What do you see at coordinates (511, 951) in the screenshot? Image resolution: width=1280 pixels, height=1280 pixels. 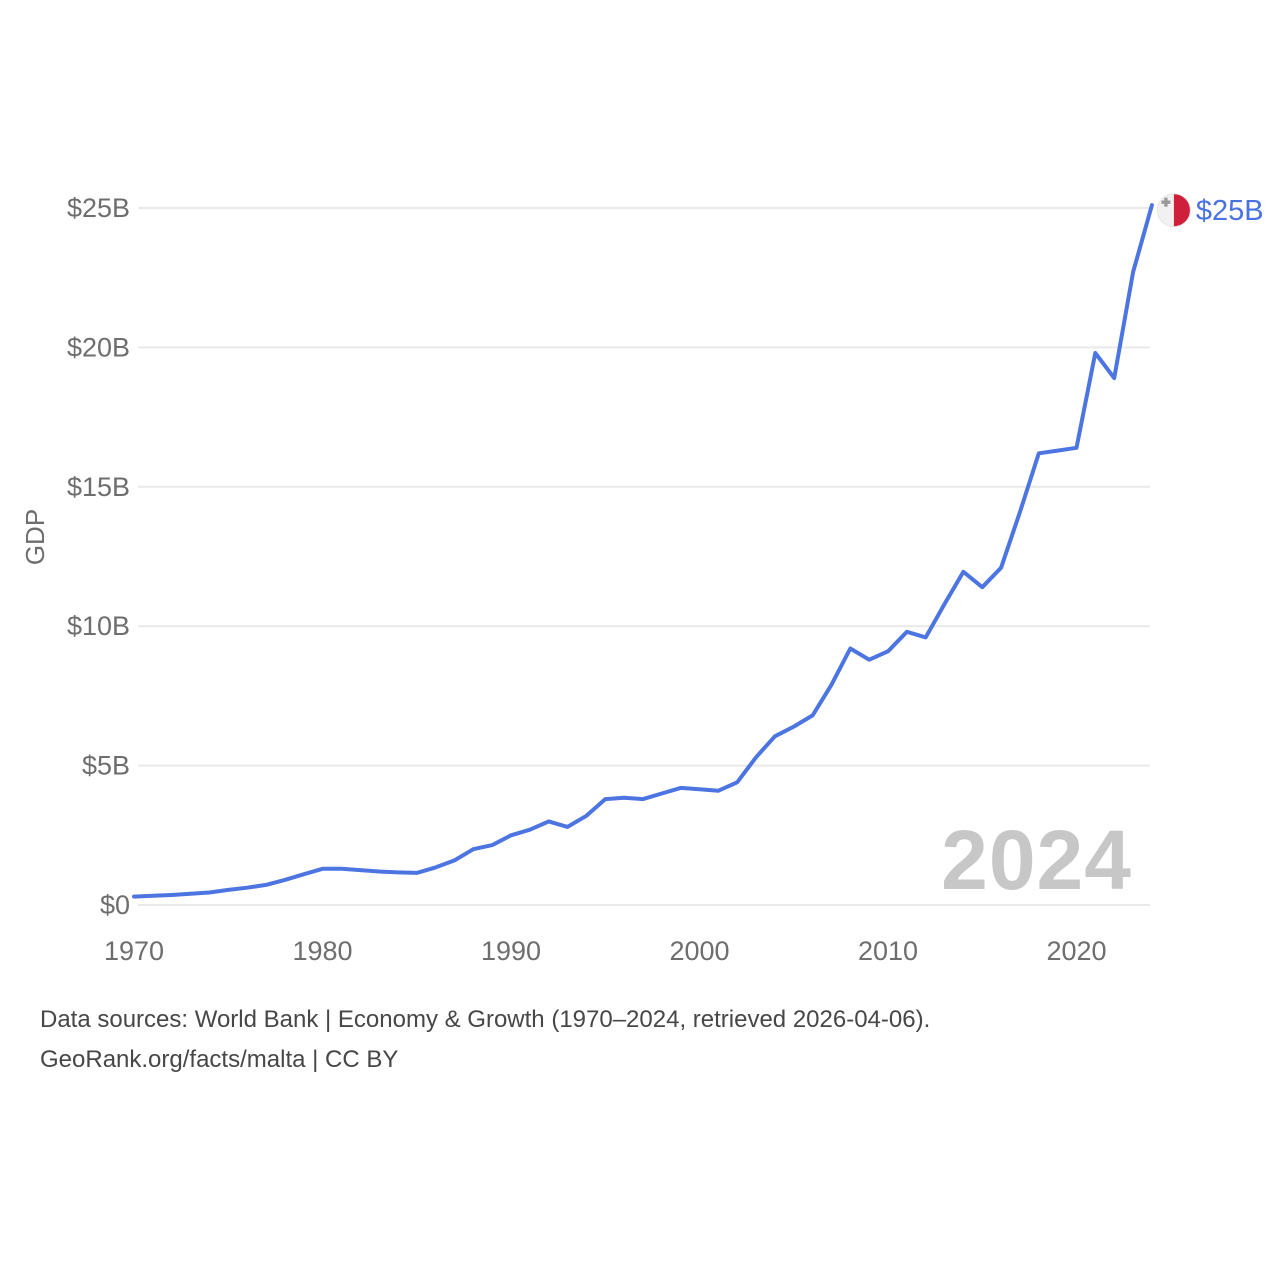 I see `x-tick-label: 1990` at bounding box center [511, 951].